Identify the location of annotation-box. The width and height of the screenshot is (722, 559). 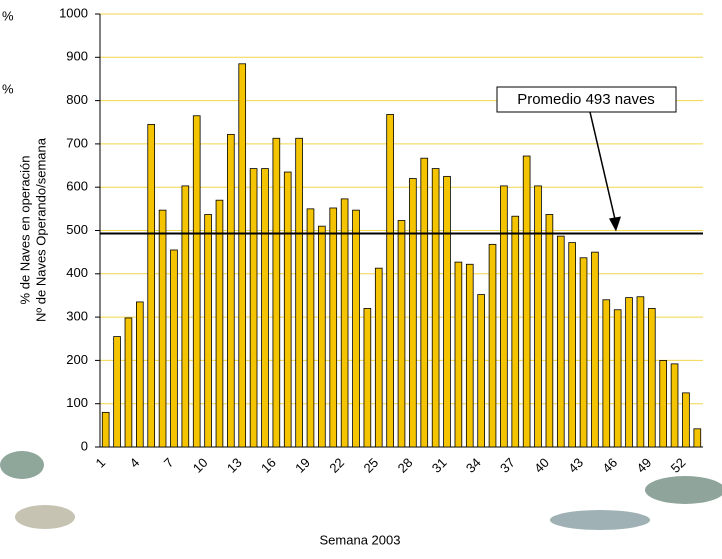
(586, 99).